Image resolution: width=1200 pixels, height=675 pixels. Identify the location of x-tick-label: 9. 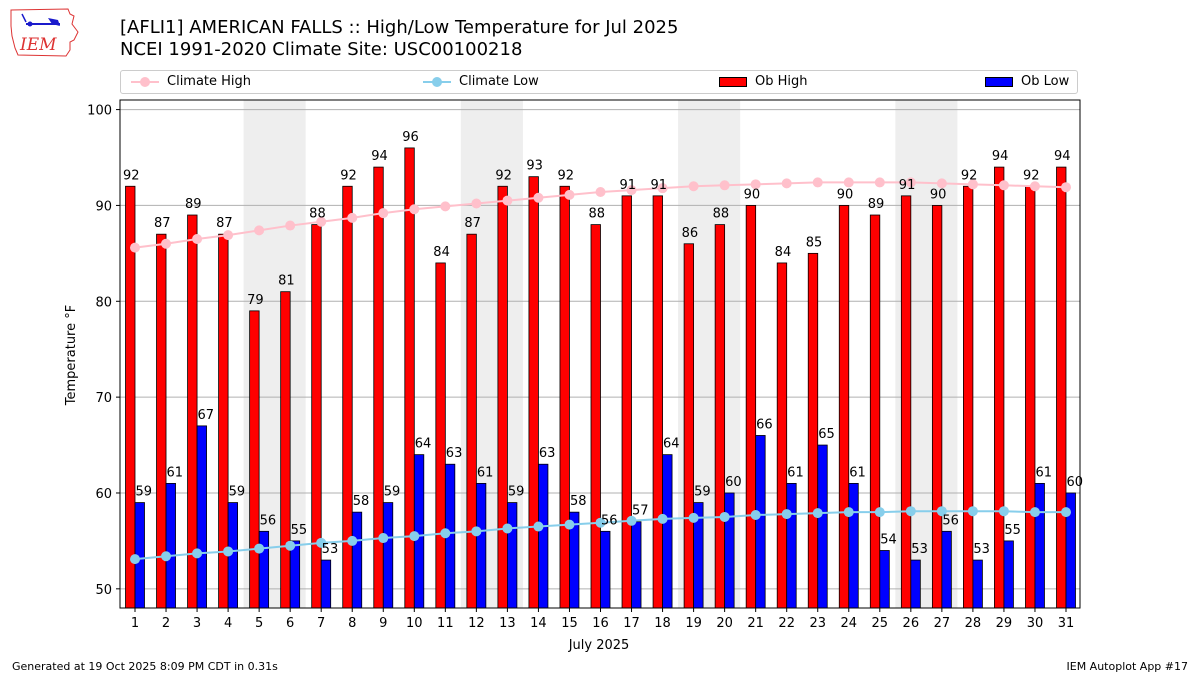
(383, 623).